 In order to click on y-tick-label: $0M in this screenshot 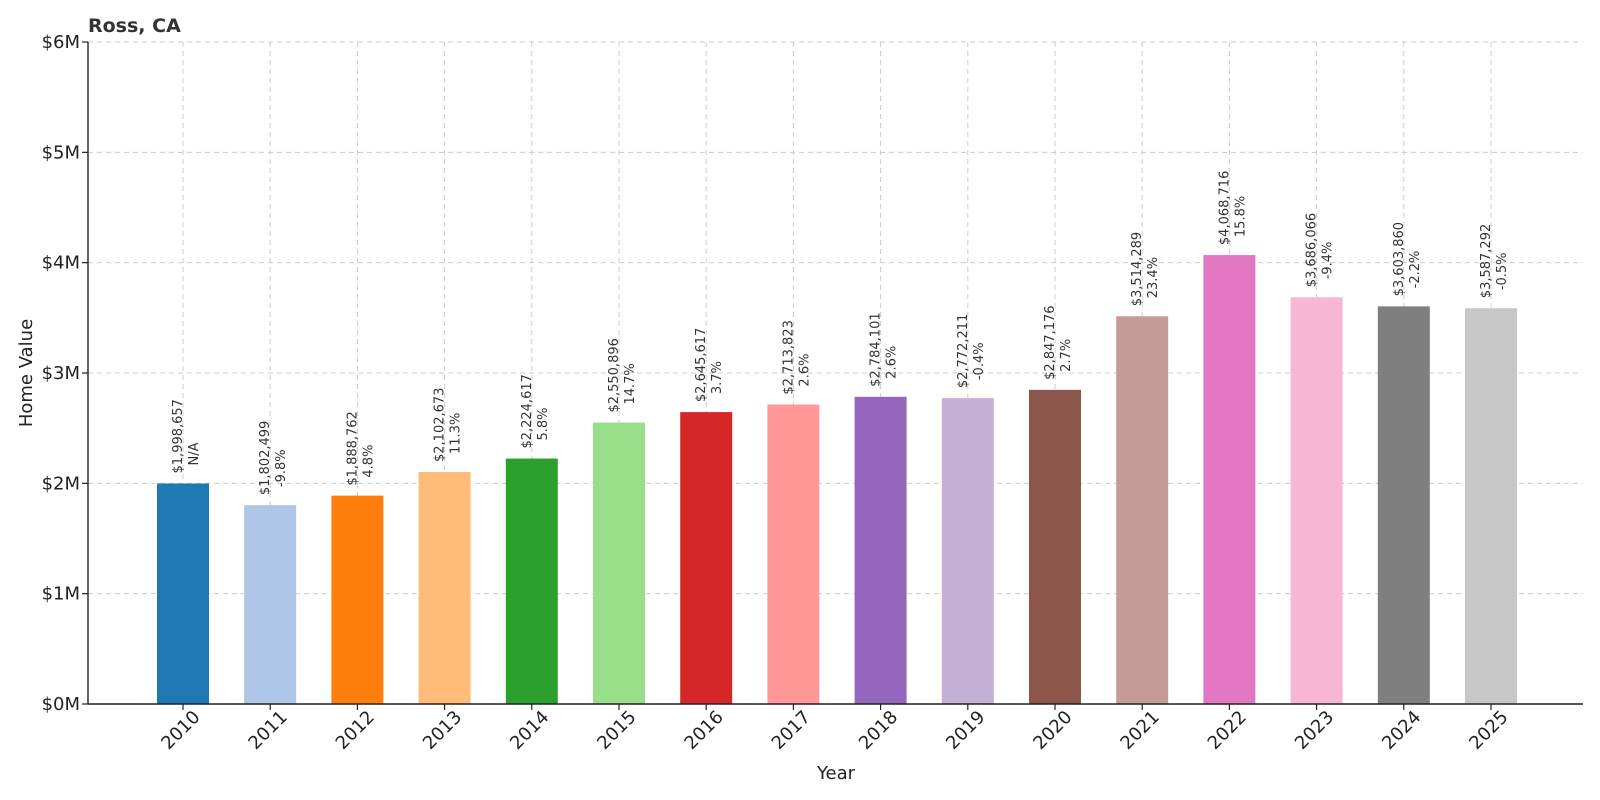, I will do `click(61, 704)`.